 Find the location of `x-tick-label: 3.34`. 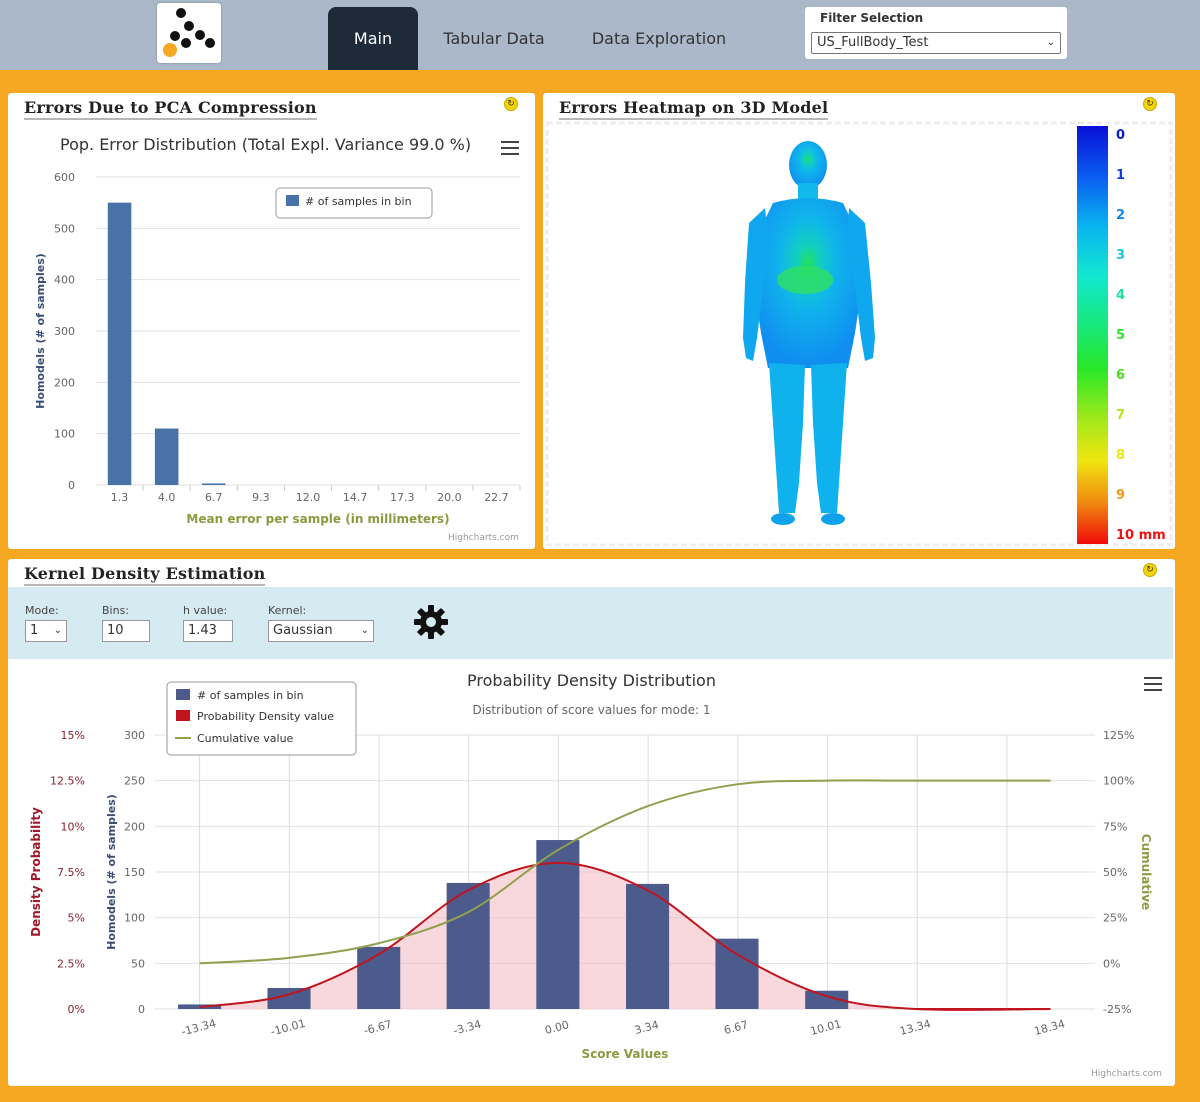

x-tick-label: 3.34 is located at coordinates (646, 1027).